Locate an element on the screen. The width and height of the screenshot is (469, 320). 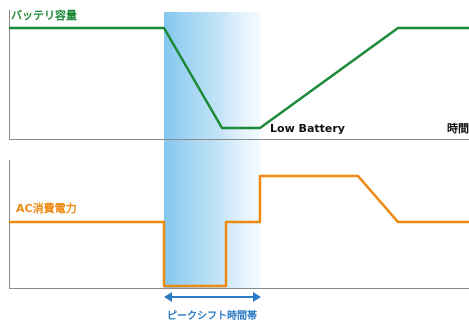
ac-label: AC消費電力 is located at coordinates (46, 208).